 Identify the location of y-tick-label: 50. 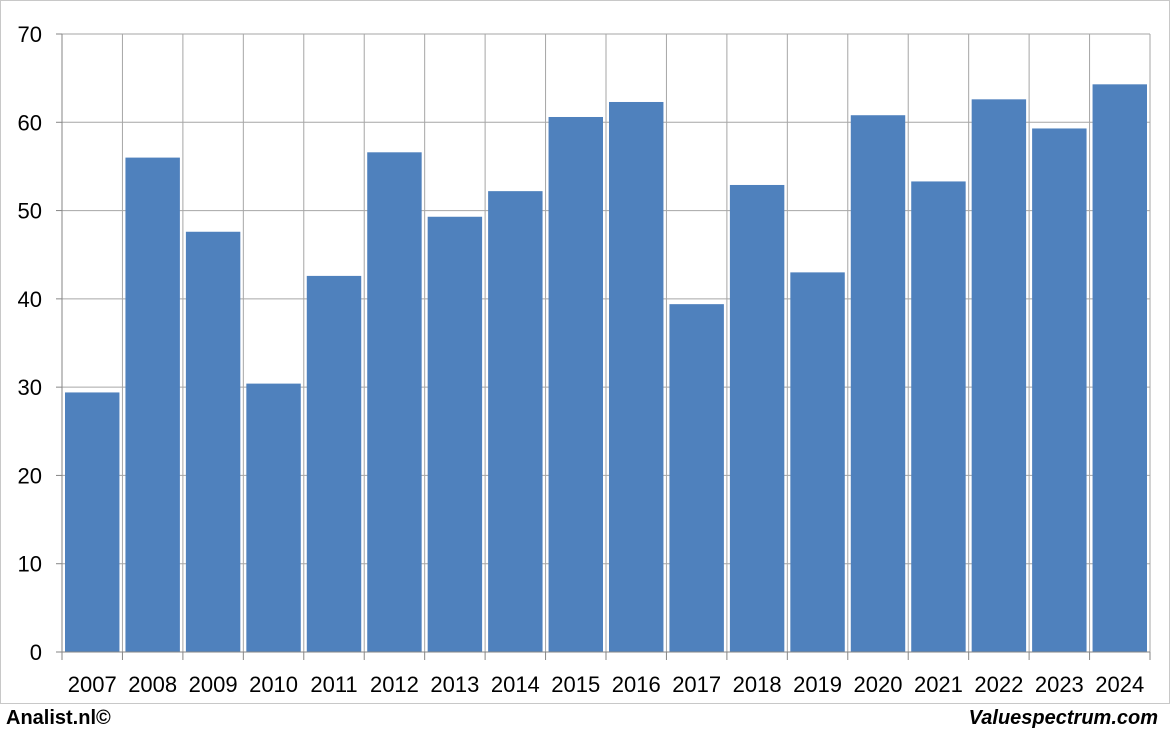
(30, 211).